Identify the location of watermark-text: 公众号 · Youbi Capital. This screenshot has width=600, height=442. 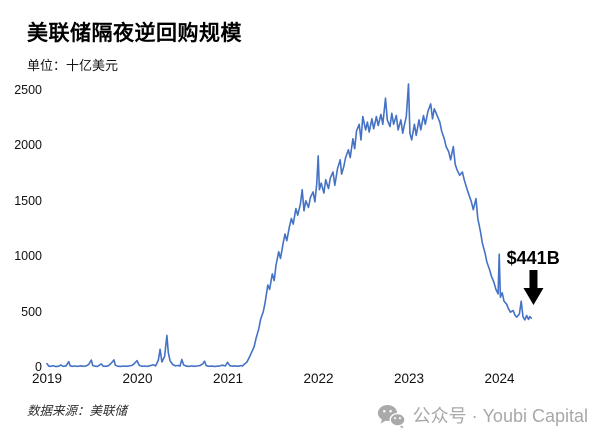
(500, 416).